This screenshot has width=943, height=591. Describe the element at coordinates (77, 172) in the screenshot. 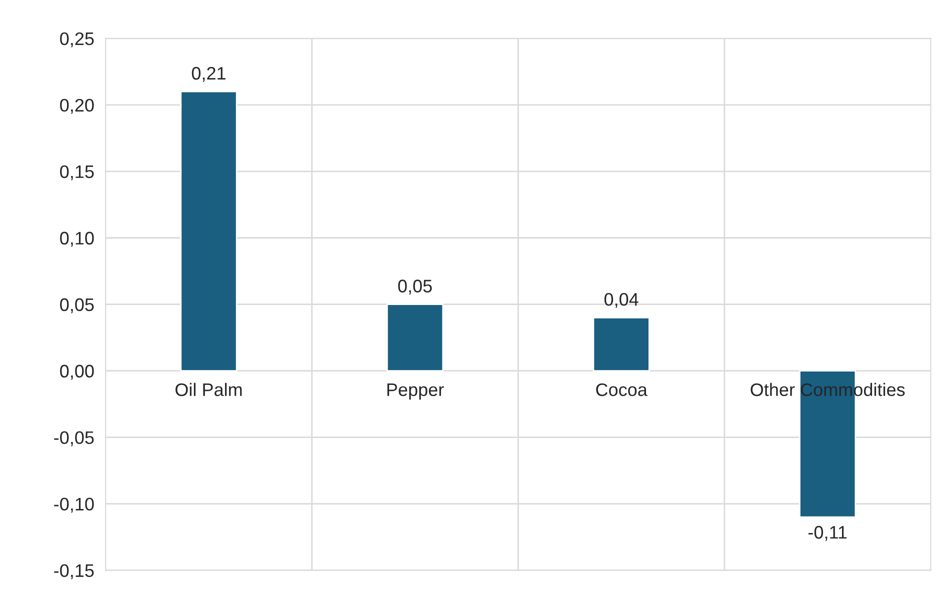

I see `y-tick-label: 0,15` at that location.